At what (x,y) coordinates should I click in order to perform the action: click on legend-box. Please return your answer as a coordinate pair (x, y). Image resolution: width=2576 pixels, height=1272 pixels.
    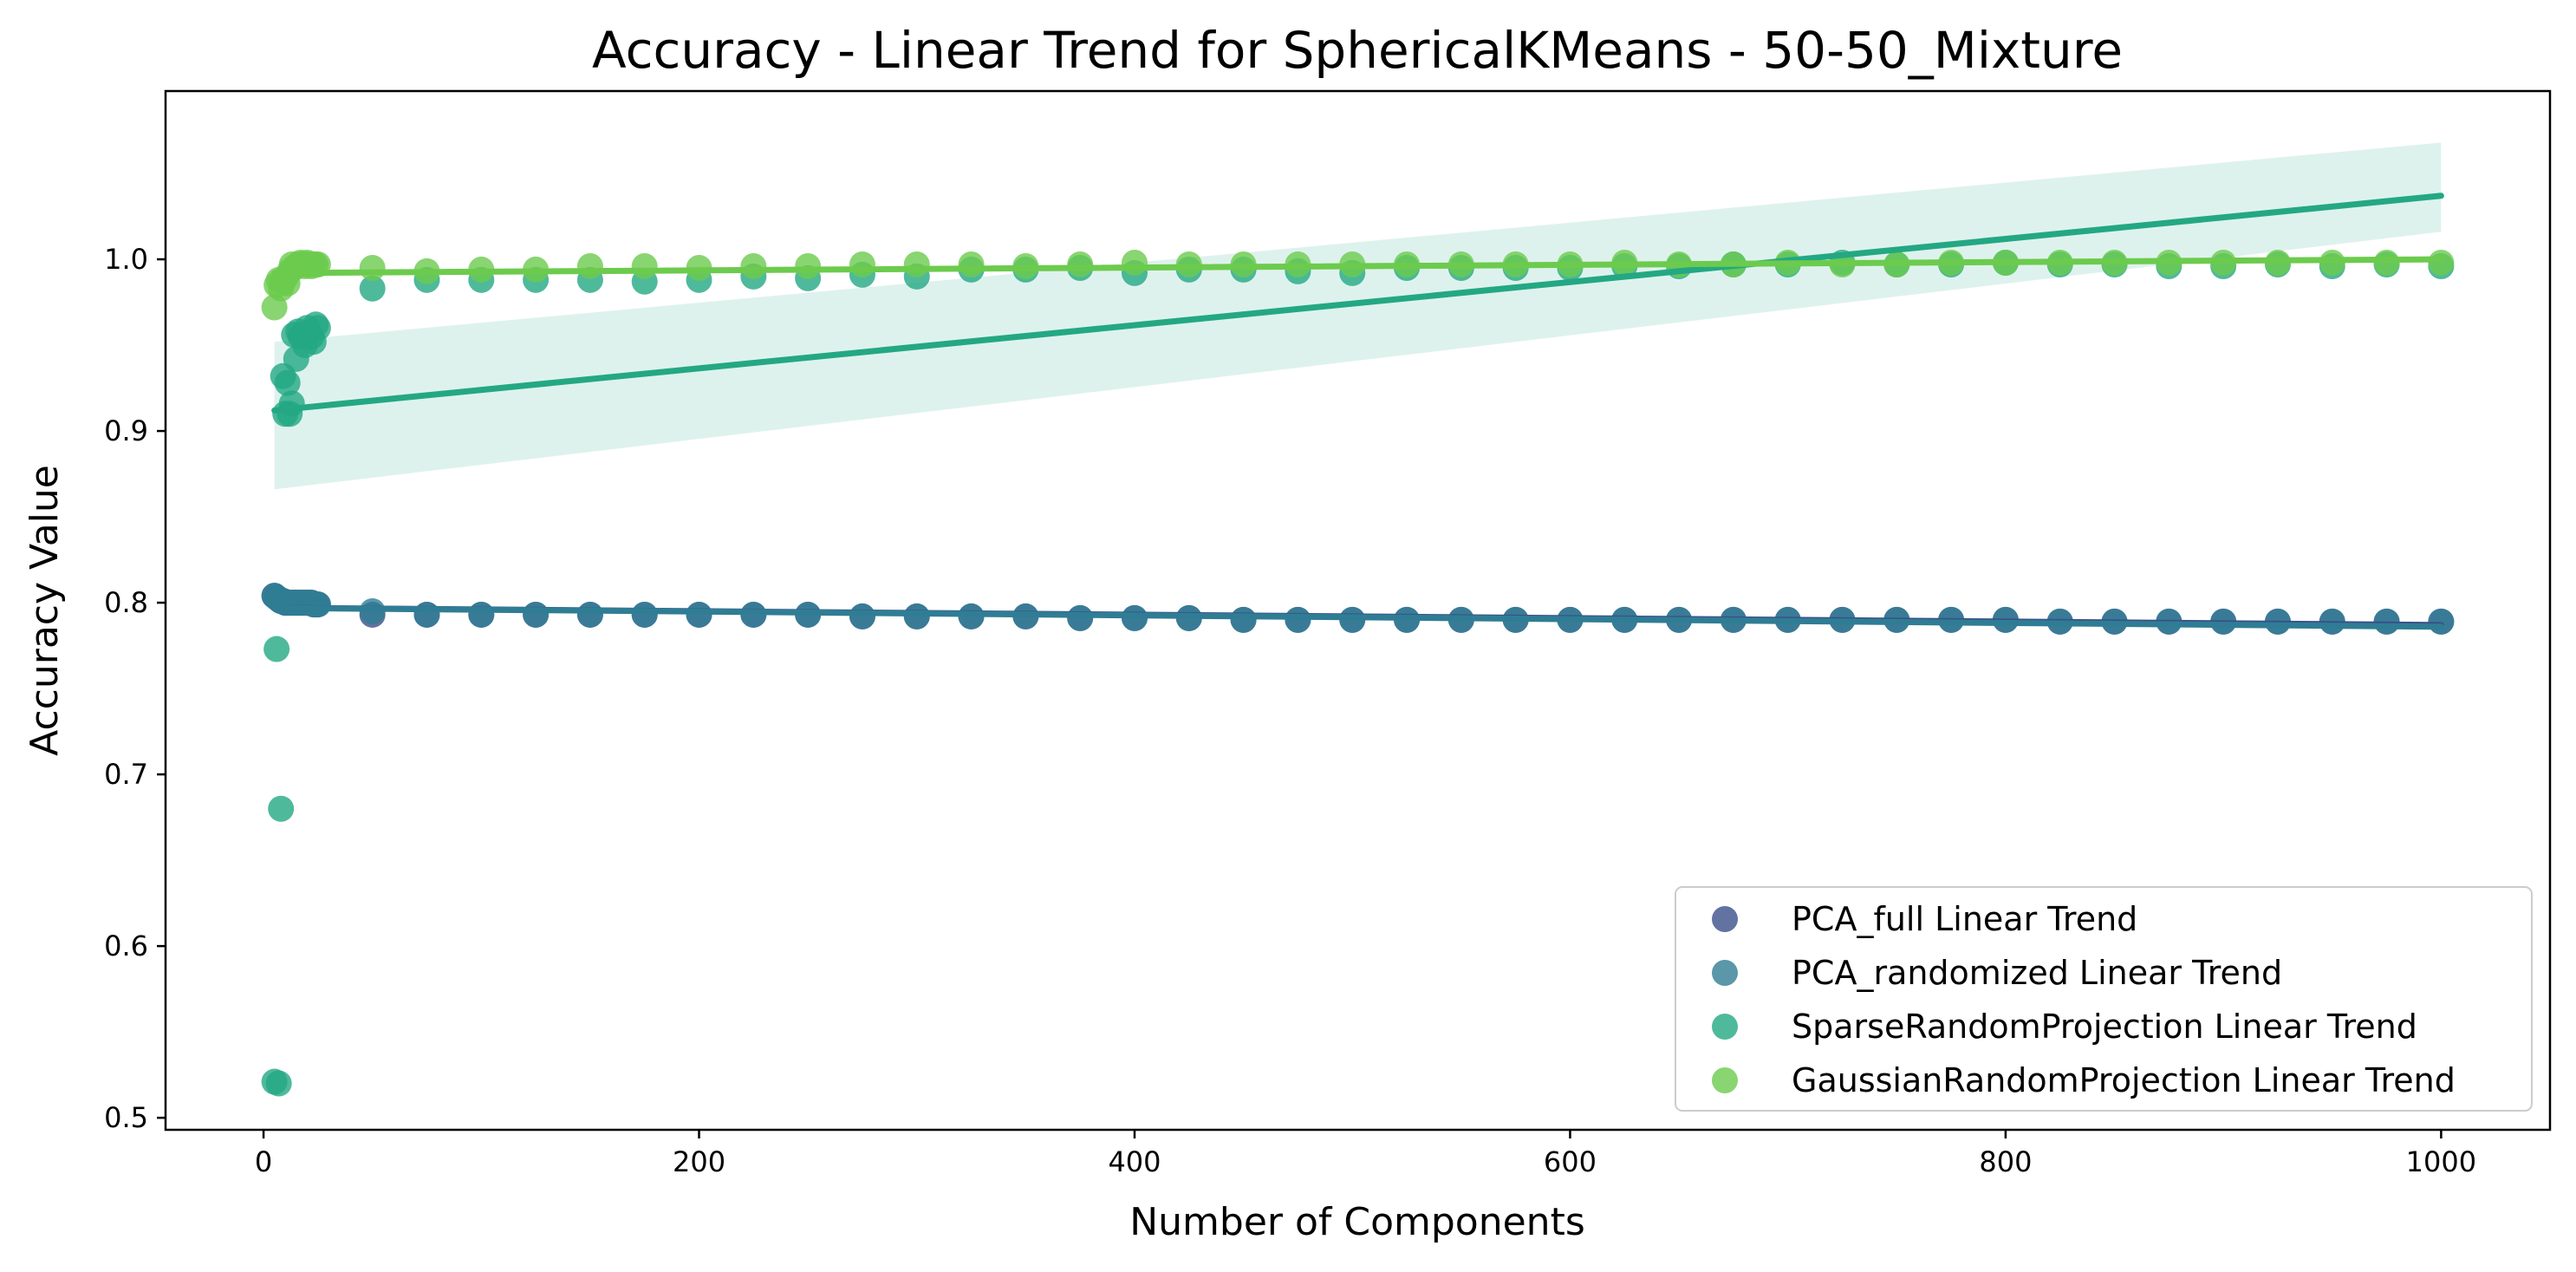
    Looking at the image, I should click on (2104, 999).